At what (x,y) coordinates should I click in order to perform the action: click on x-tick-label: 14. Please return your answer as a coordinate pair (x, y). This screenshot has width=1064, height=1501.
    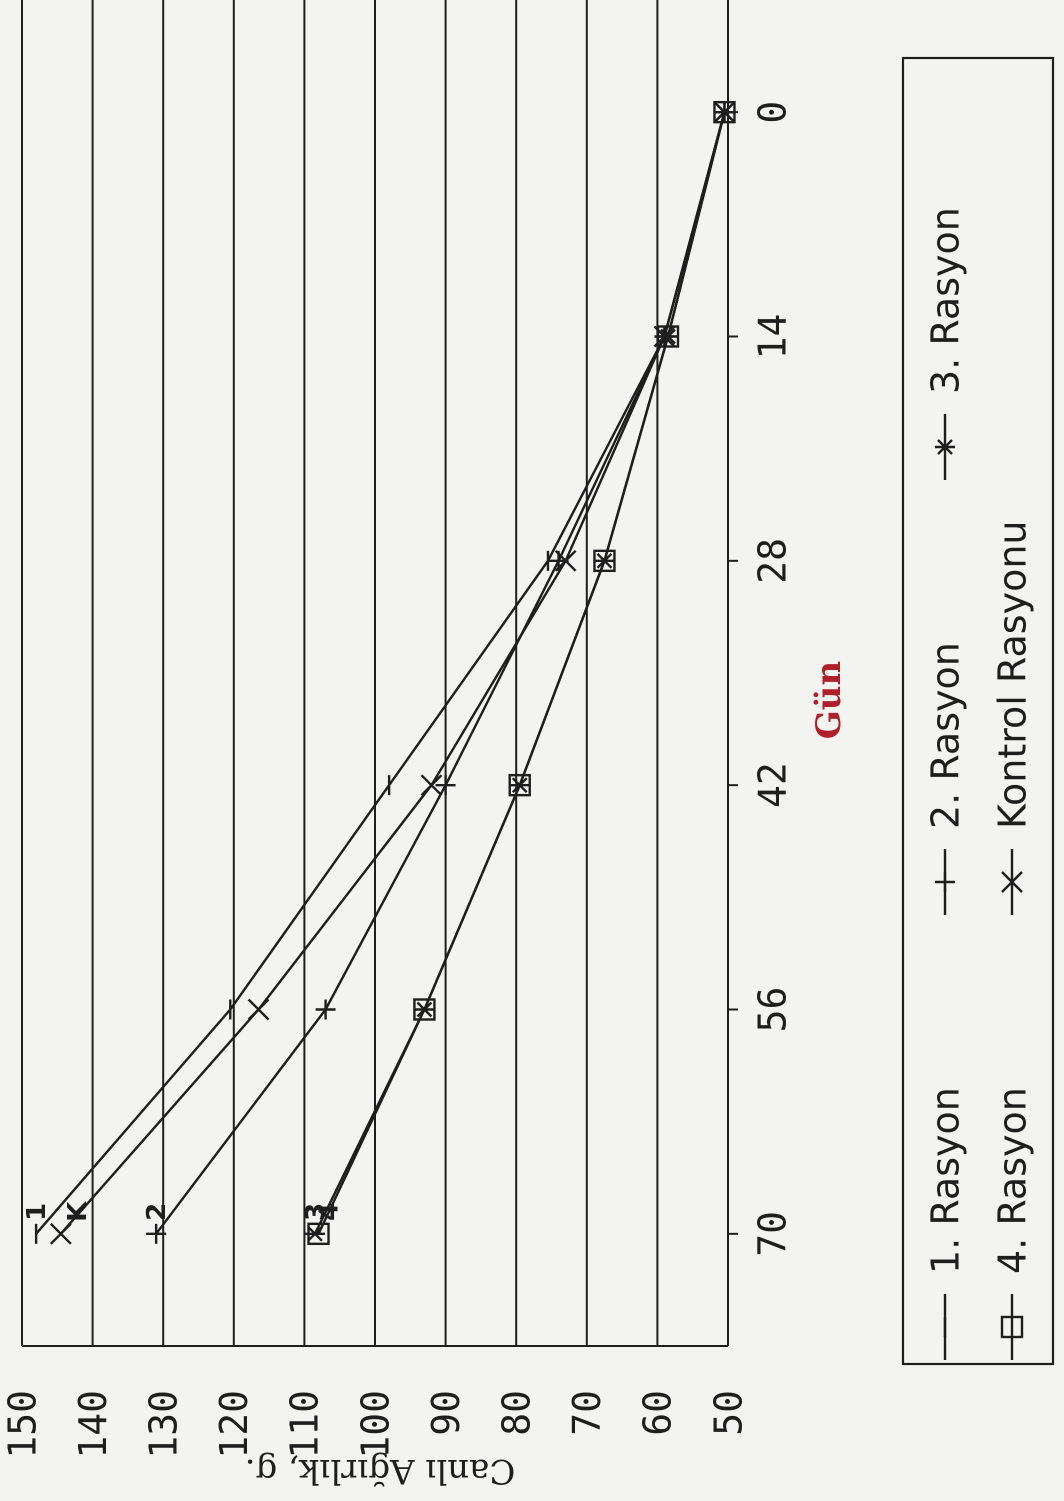
    Looking at the image, I should click on (772, 337).